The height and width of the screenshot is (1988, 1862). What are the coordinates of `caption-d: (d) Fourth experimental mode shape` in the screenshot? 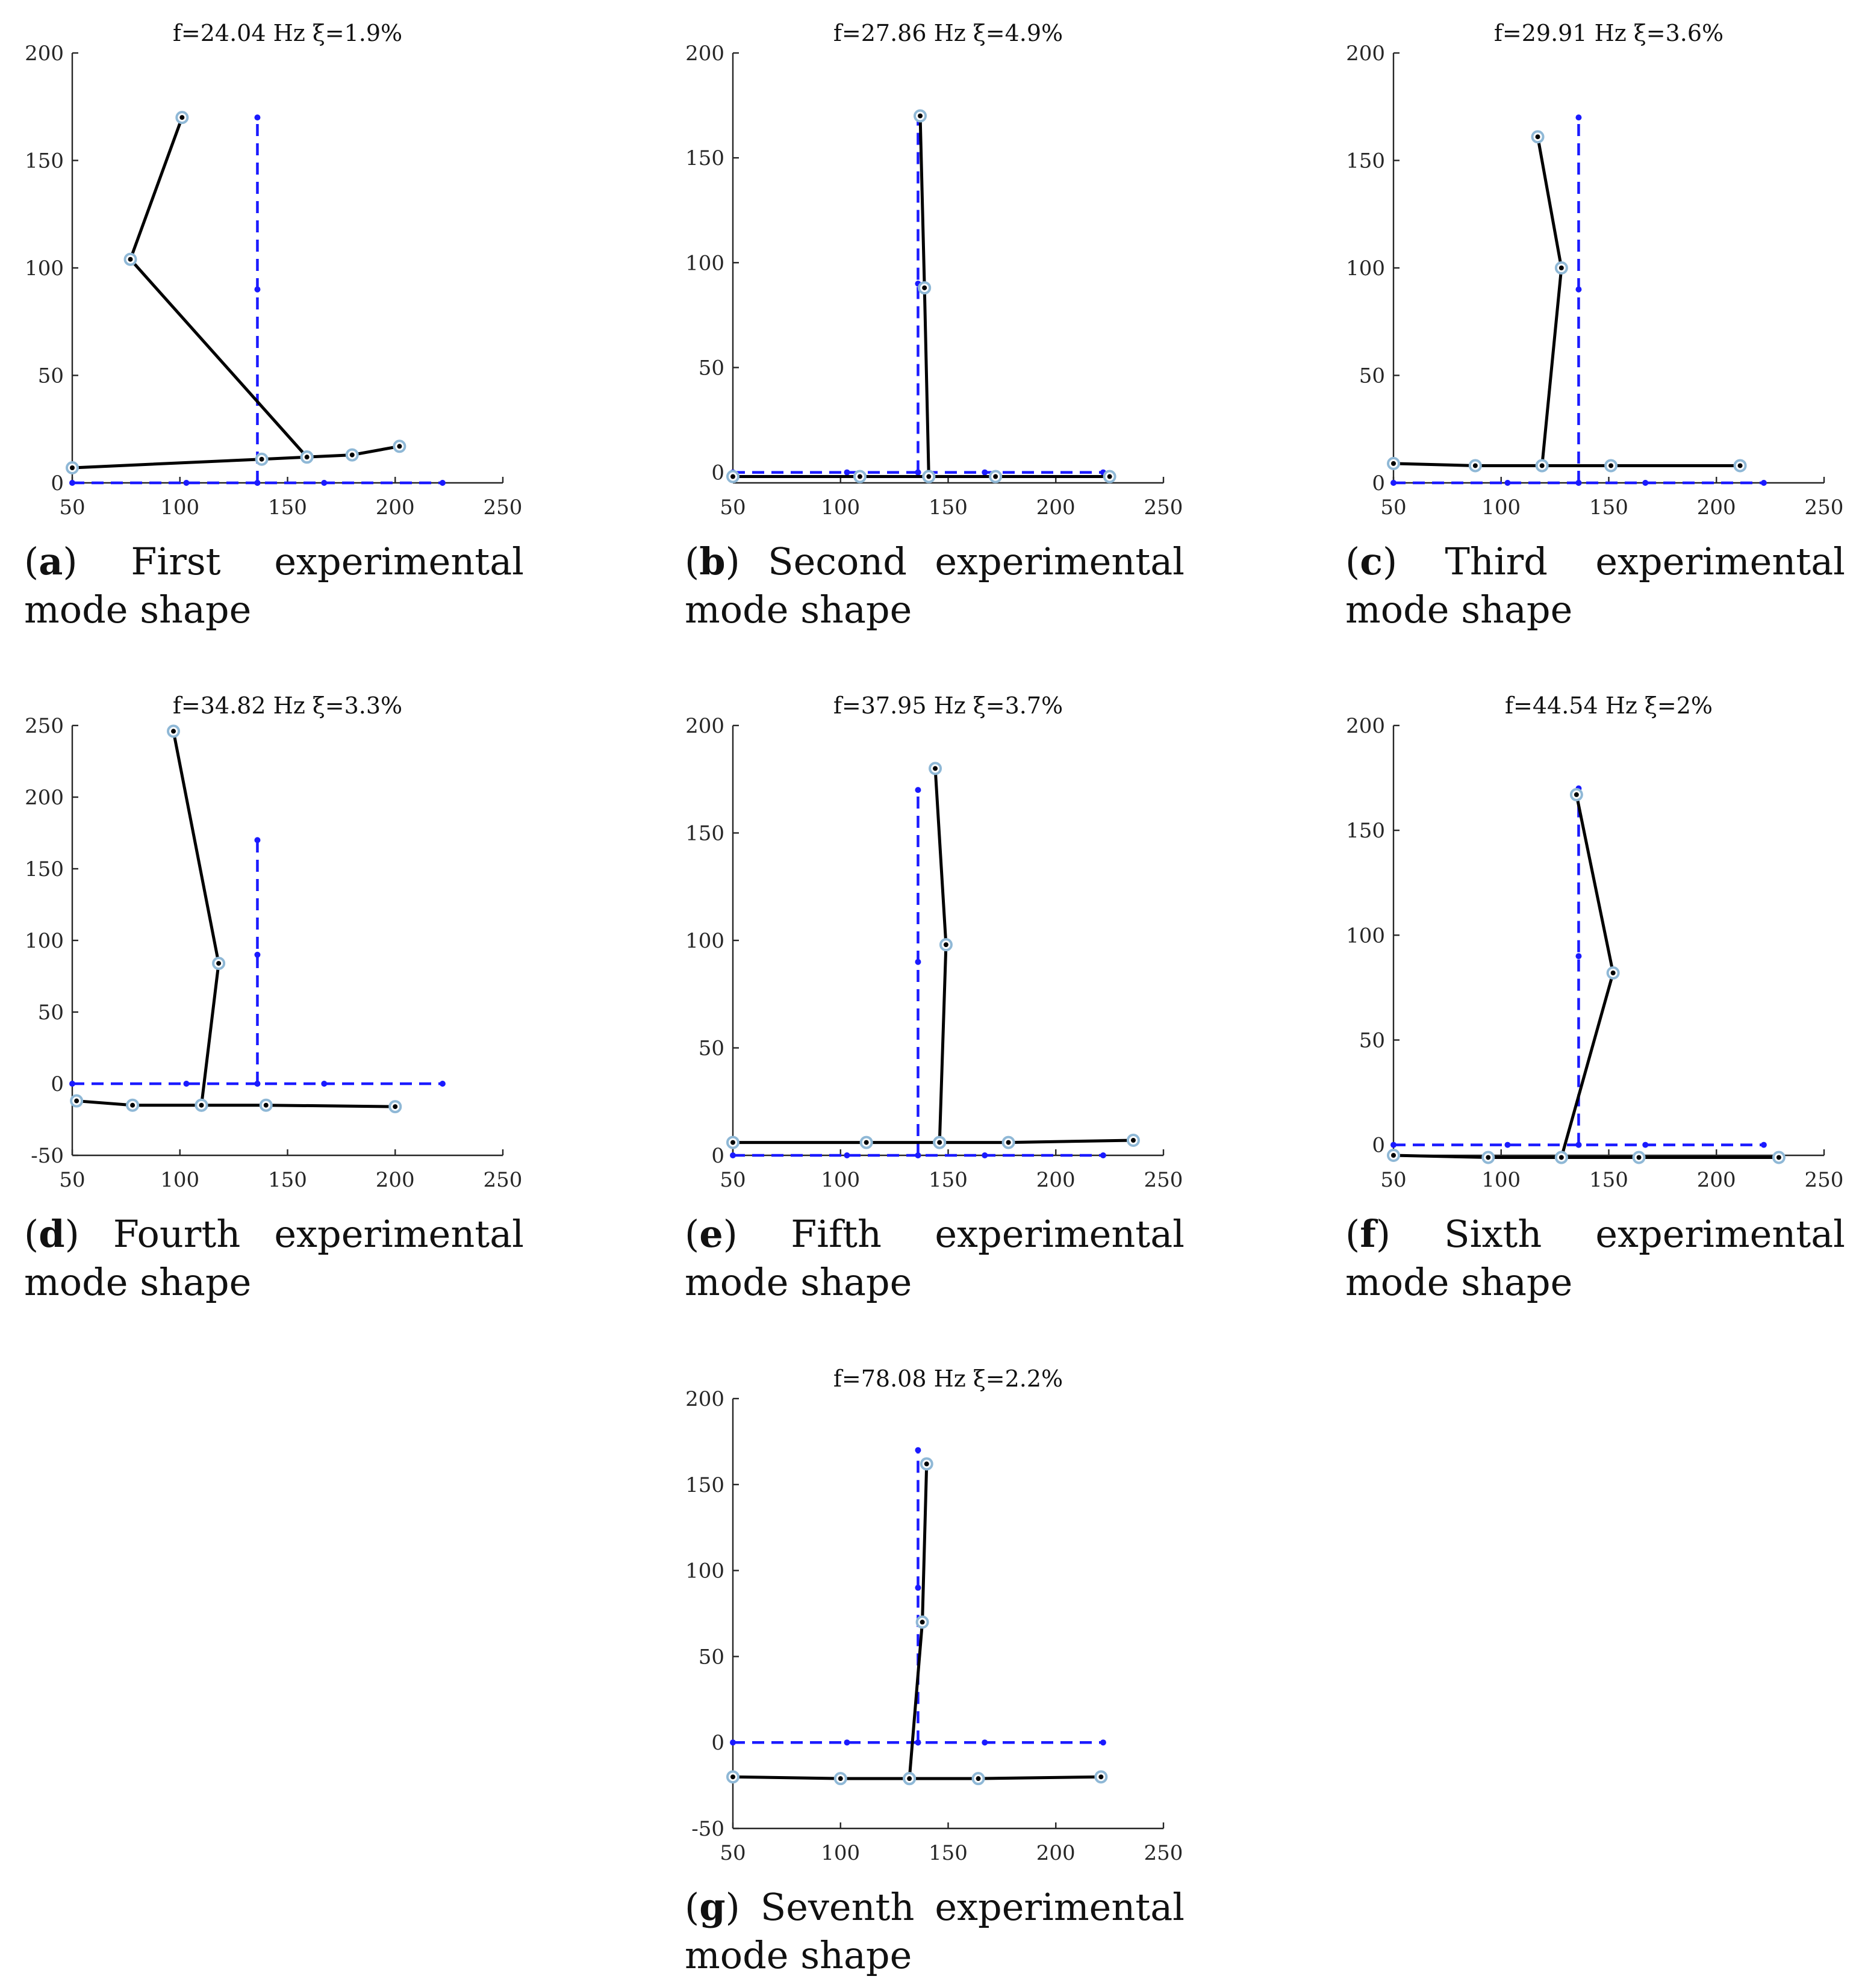 It's located at (274, 1258).